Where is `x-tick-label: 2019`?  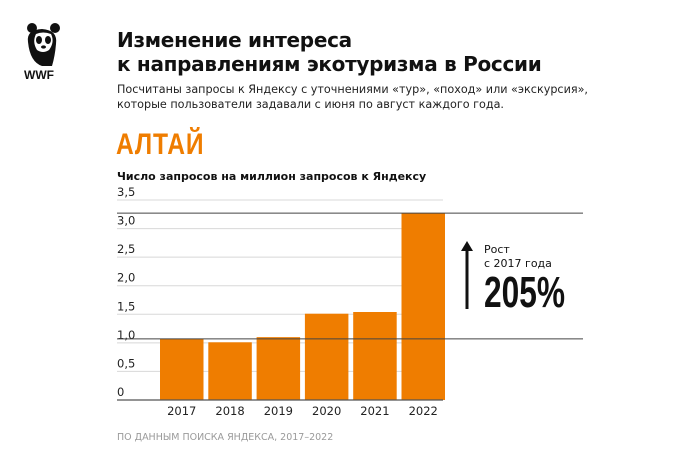 x-tick-label: 2019 is located at coordinates (278, 411).